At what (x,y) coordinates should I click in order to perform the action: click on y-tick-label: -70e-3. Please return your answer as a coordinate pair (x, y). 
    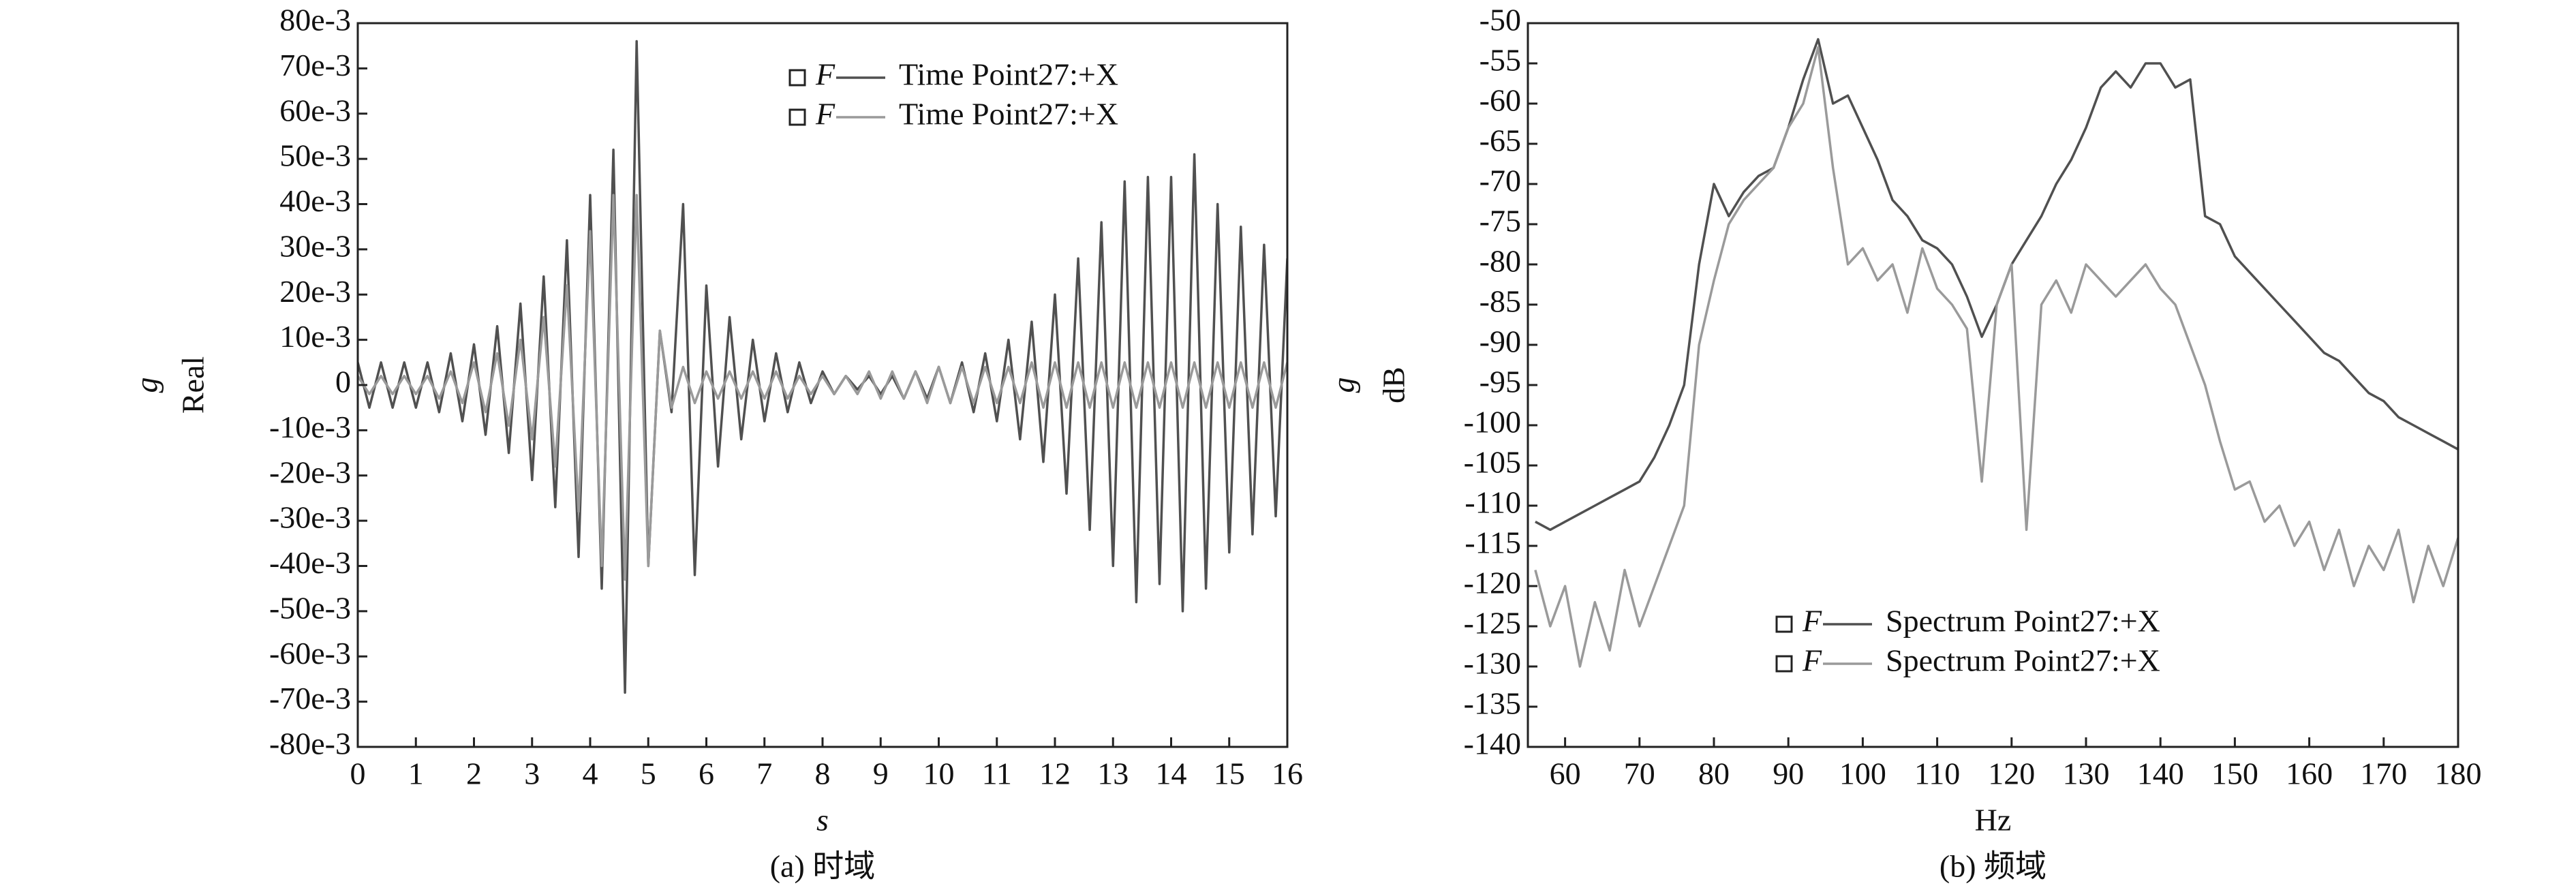
    Looking at the image, I should click on (310, 698).